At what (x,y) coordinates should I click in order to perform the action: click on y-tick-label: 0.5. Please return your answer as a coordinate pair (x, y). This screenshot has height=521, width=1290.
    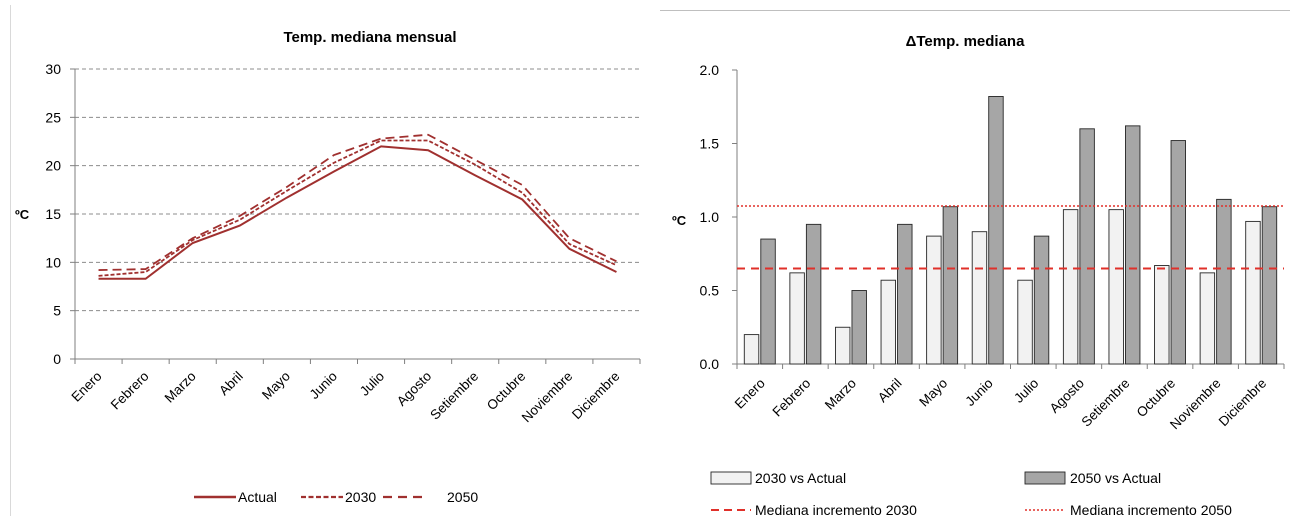
    Looking at the image, I should click on (710, 291).